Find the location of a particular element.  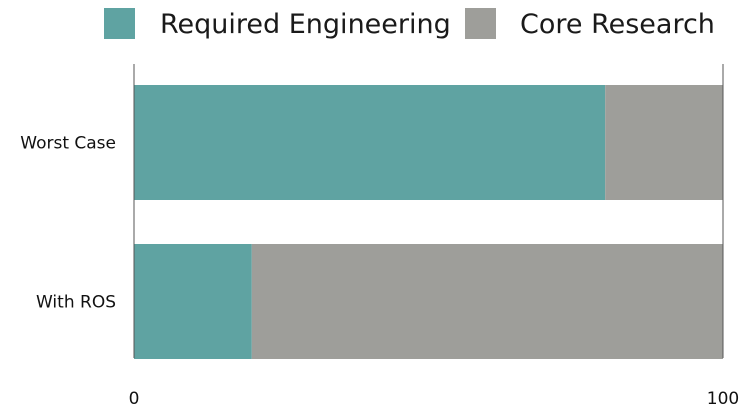

category-labels: Worst Case With ROS is located at coordinates (68, 223).